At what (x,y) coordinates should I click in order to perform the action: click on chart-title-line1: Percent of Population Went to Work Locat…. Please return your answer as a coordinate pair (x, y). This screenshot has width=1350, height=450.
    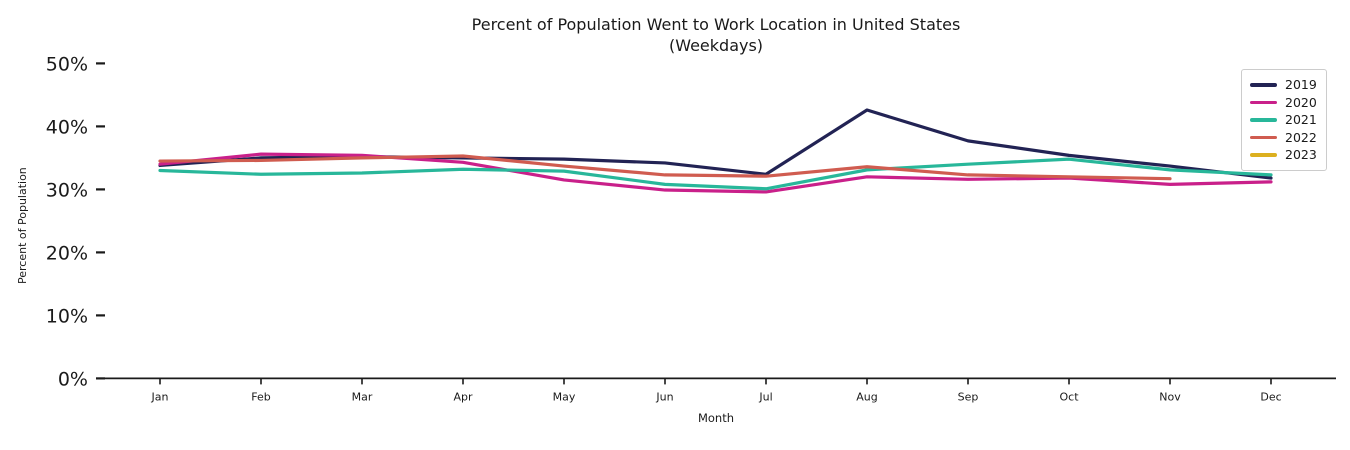
    Looking at the image, I should click on (716, 24).